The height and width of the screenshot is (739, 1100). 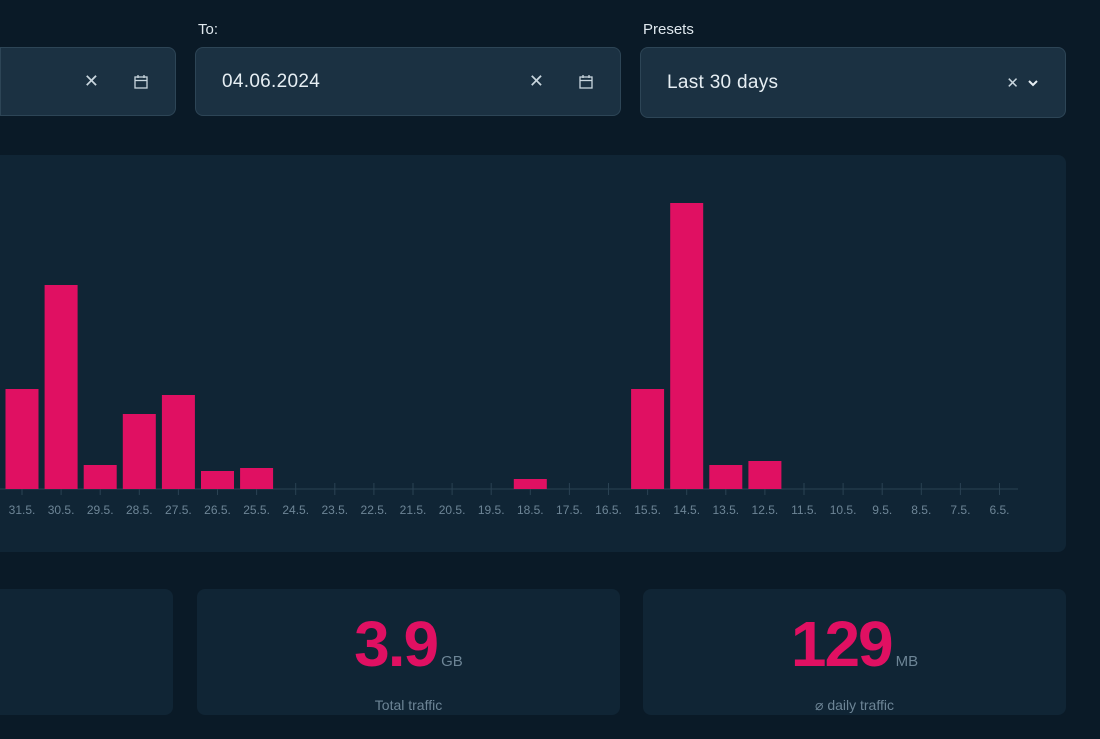 I want to click on x-tick-label: 6.5., so click(x=999, y=510).